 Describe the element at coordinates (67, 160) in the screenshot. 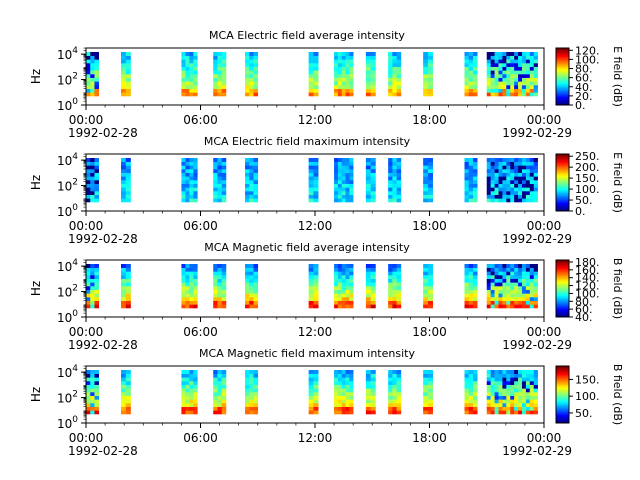

I see `y-tick-label: 104` at that location.